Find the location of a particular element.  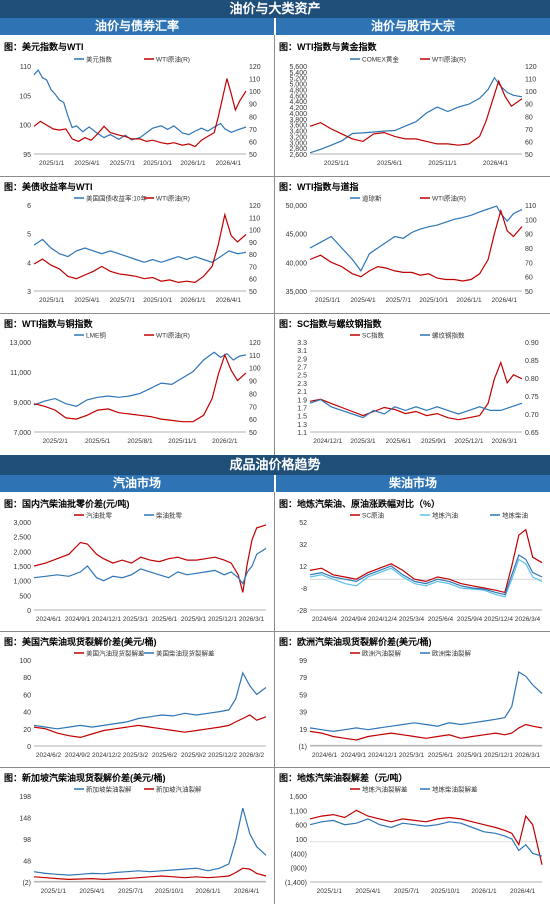

y-tick-label: 79 is located at coordinates (303, 678).